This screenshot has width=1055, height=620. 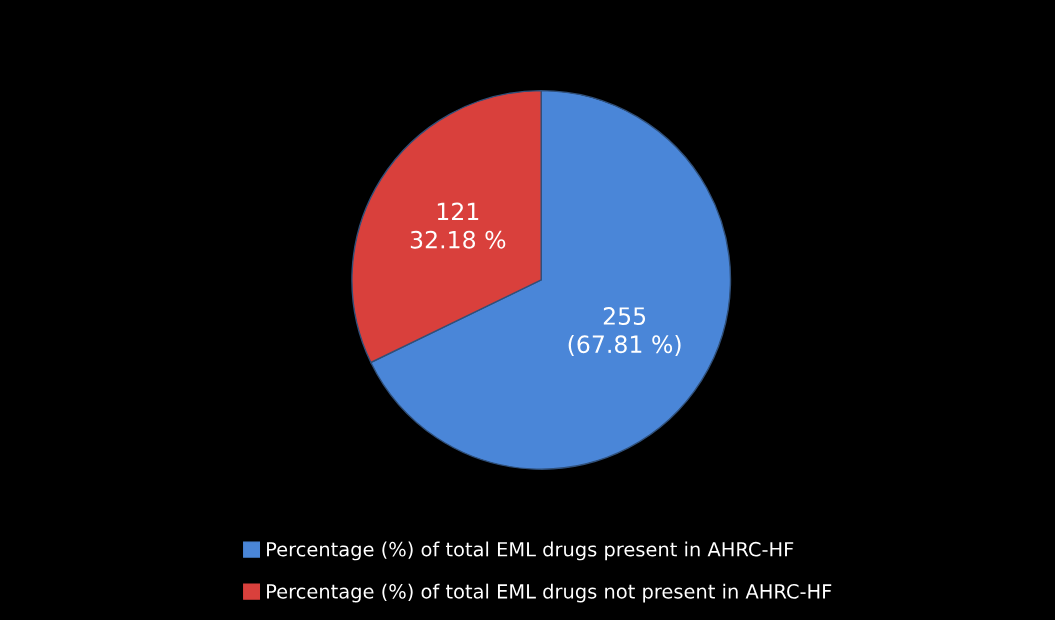 What do you see at coordinates (549, 593) in the screenshot?
I see `legend-label: Percentage (%) of total EML drugs not present in AHRC-HF` at bounding box center [549, 593].